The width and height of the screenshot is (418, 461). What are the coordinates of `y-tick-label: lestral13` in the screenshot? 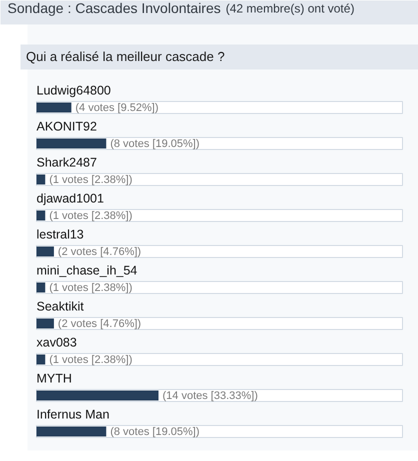 It's located at (60, 235).